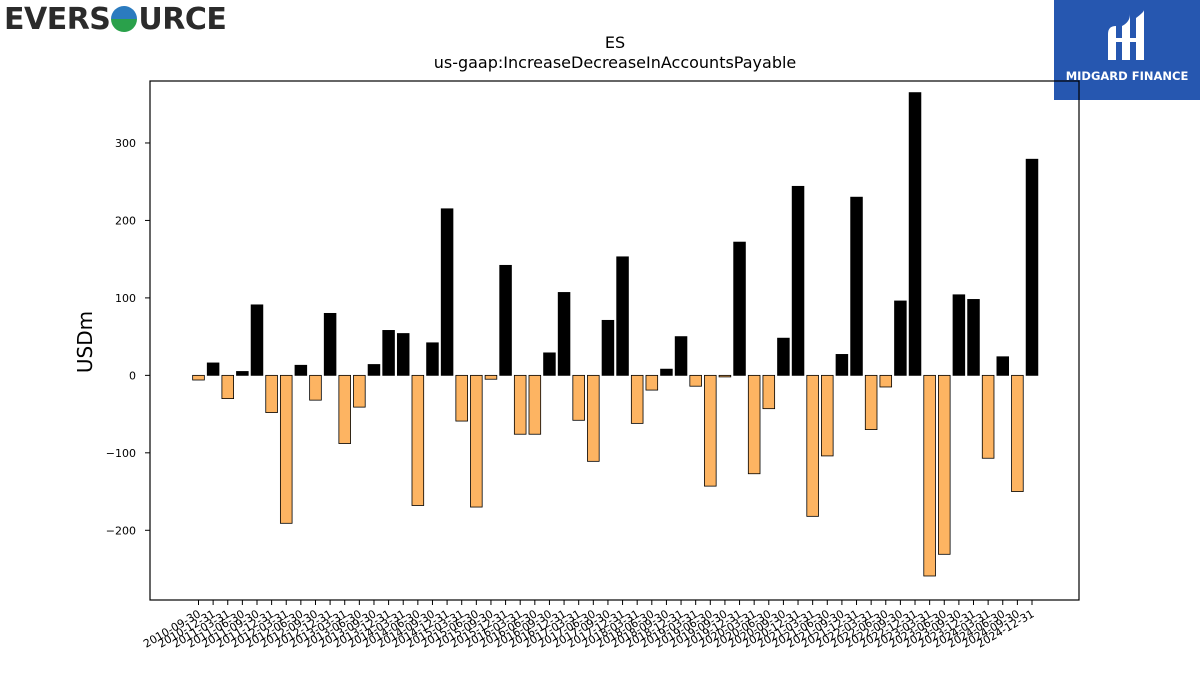 This screenshot has height=675, width=1200. Describe the element at coordinates (1127, 76) in the screenshot. I see `midgard-logo-text: MIDGARD FINANCE` at that location.